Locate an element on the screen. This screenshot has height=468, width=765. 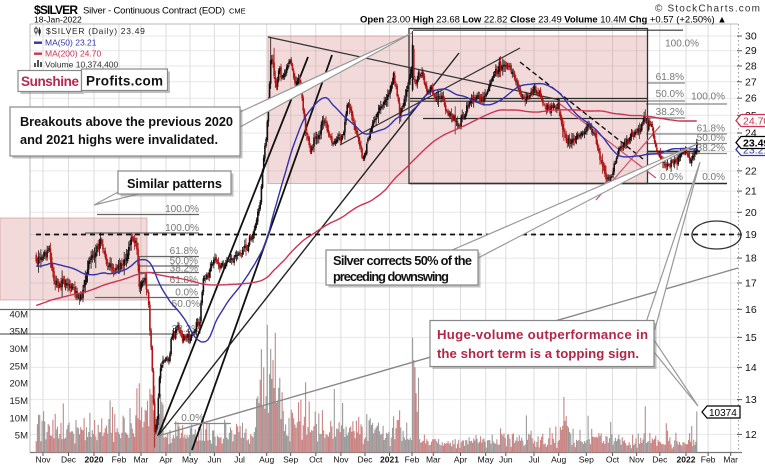
svg-text: 12 is located at coordinates (751, 435).